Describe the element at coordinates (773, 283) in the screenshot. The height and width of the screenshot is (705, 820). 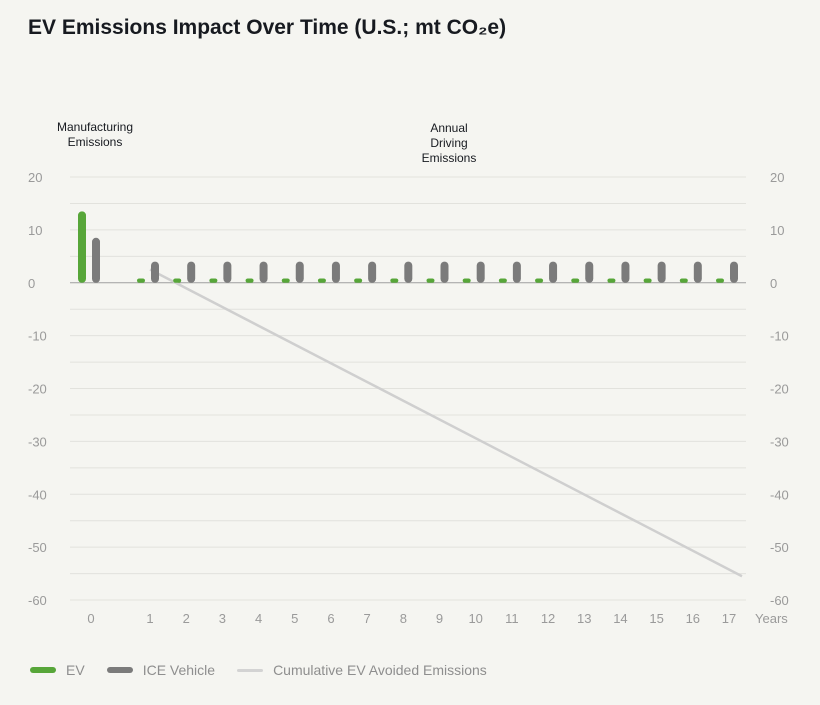
I see `y-tick-label-right: 0` at that location.